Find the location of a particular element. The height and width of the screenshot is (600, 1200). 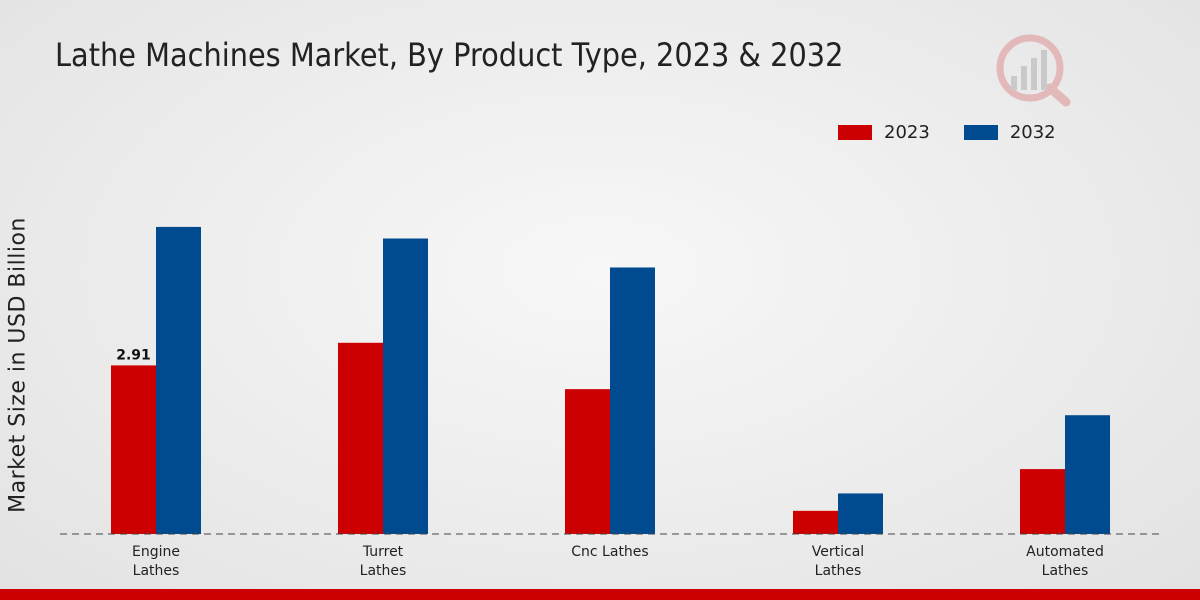

legend-item-2032: 2032 is located at coordinates (1009, 132).